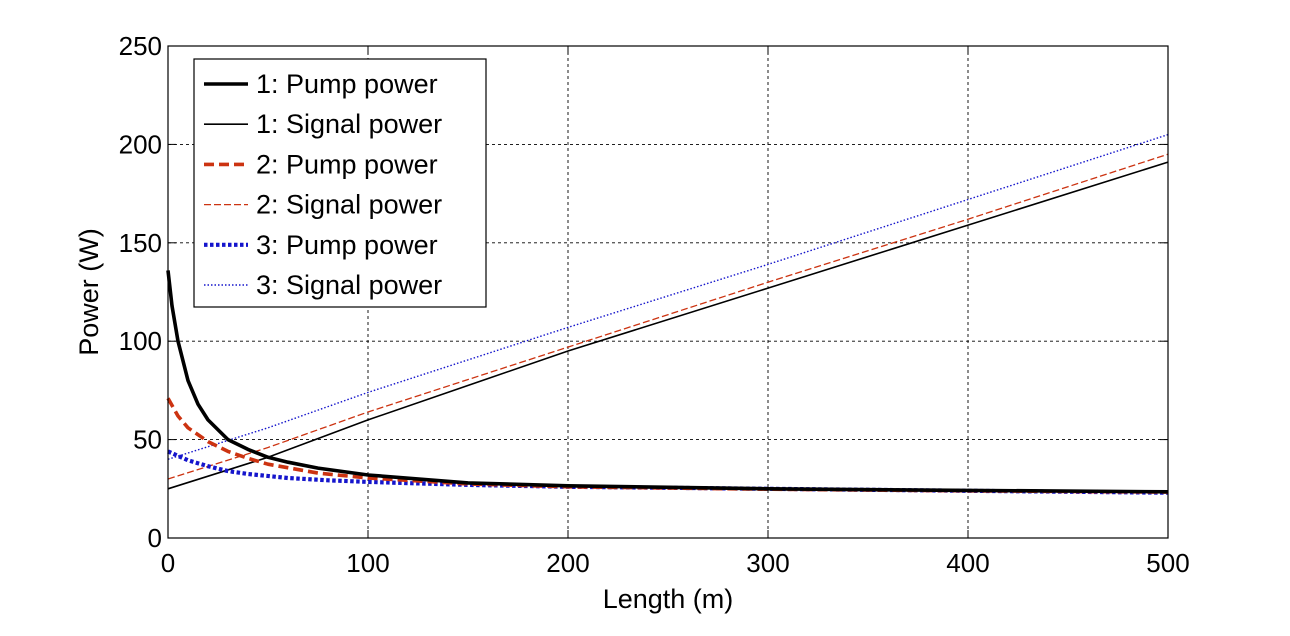 The width and height of the screenshot is (1290, 636). Describe the element at coordinates (140, 46) in the screenshot. I see `y-tick-label: 250` at that location.